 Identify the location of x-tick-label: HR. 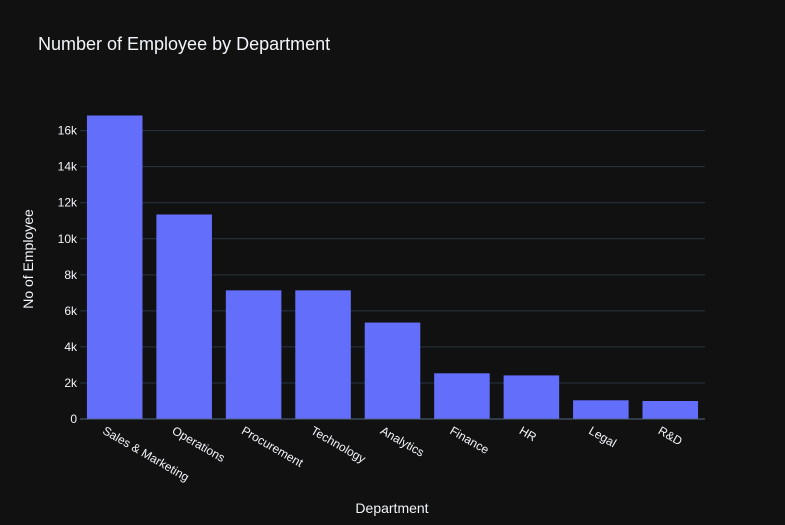
(528, 433).